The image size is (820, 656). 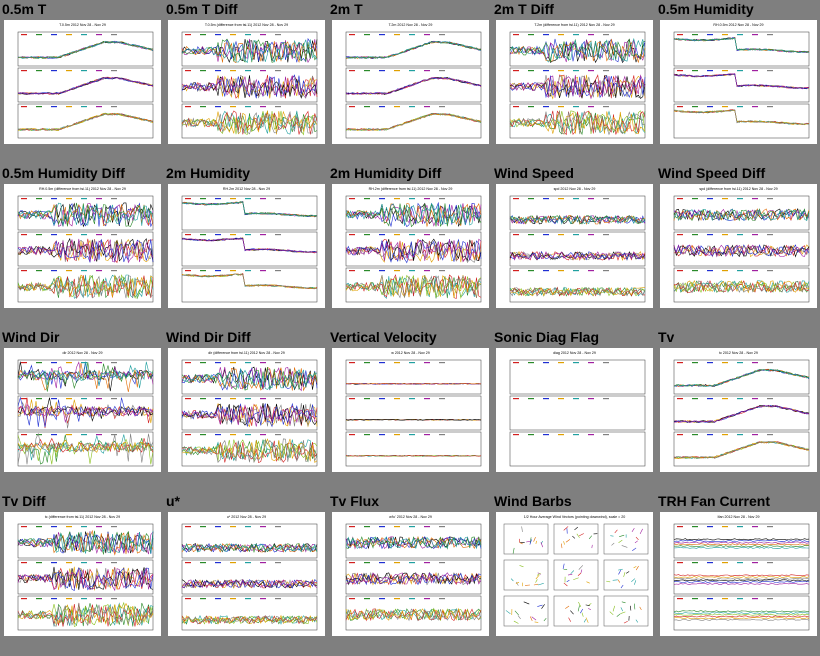 What do you see at coordinates (738, 410) in the screenshot?
I see `plot-thumbnail: tc 2012 Nov 28 - Nov 29` at bounding box center [738, 410].